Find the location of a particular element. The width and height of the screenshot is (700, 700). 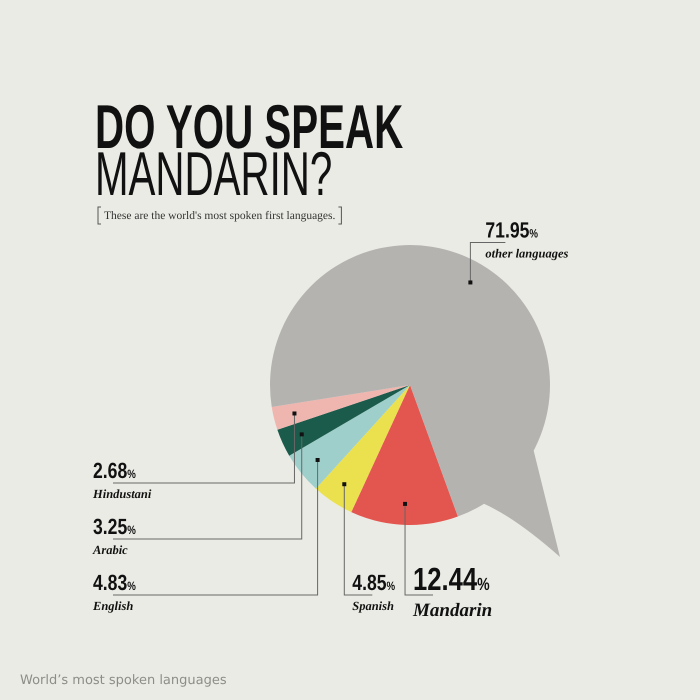

slice-label: Mandarin is located at coordinates (452, 610).